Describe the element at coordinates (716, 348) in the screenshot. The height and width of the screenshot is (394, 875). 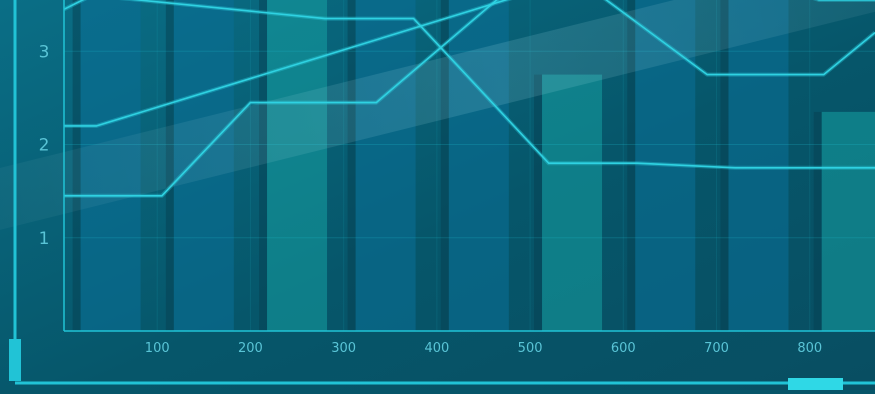
I see `x-tick-label: 700` at that location.